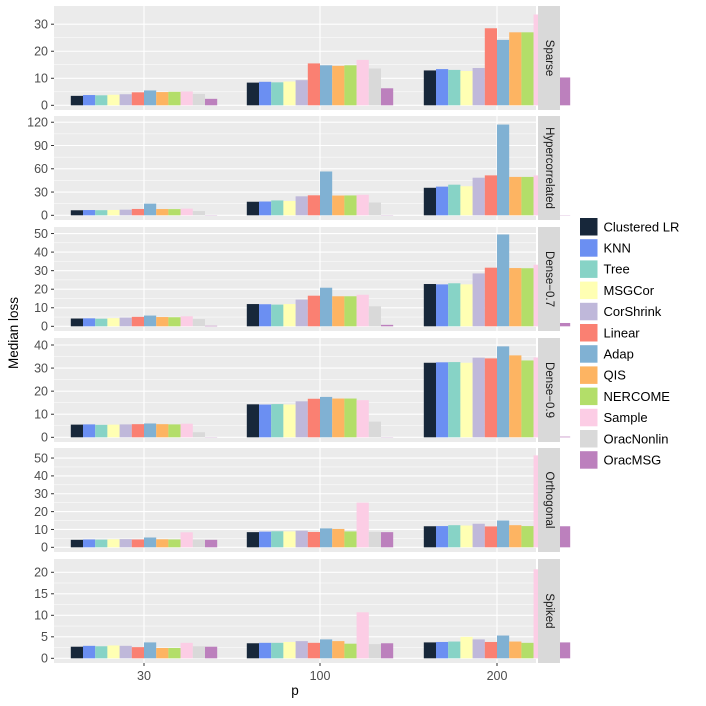 The height and width of the screenshot is (706, 706). I want to click on bar-hypercorrelated-p100-linear: Linear (p=100): 25.8, so click(313, 205).